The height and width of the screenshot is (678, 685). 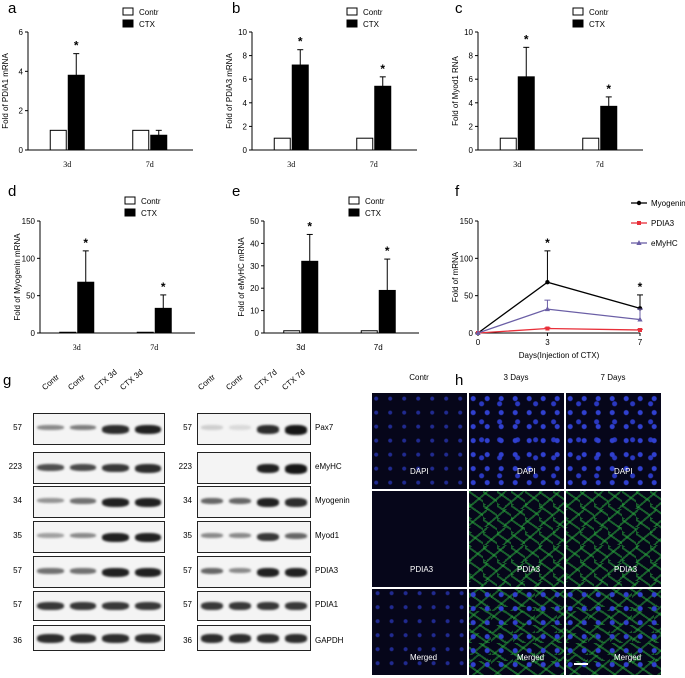 What do you see at coordinates (547, 88) in the screenshot?
I see `bar-chart-myod1: 0 2 4 6 8 10 Fold of Myod1 RNA * 3d * 7d Contr CTX` at bounding box center [547, 88].